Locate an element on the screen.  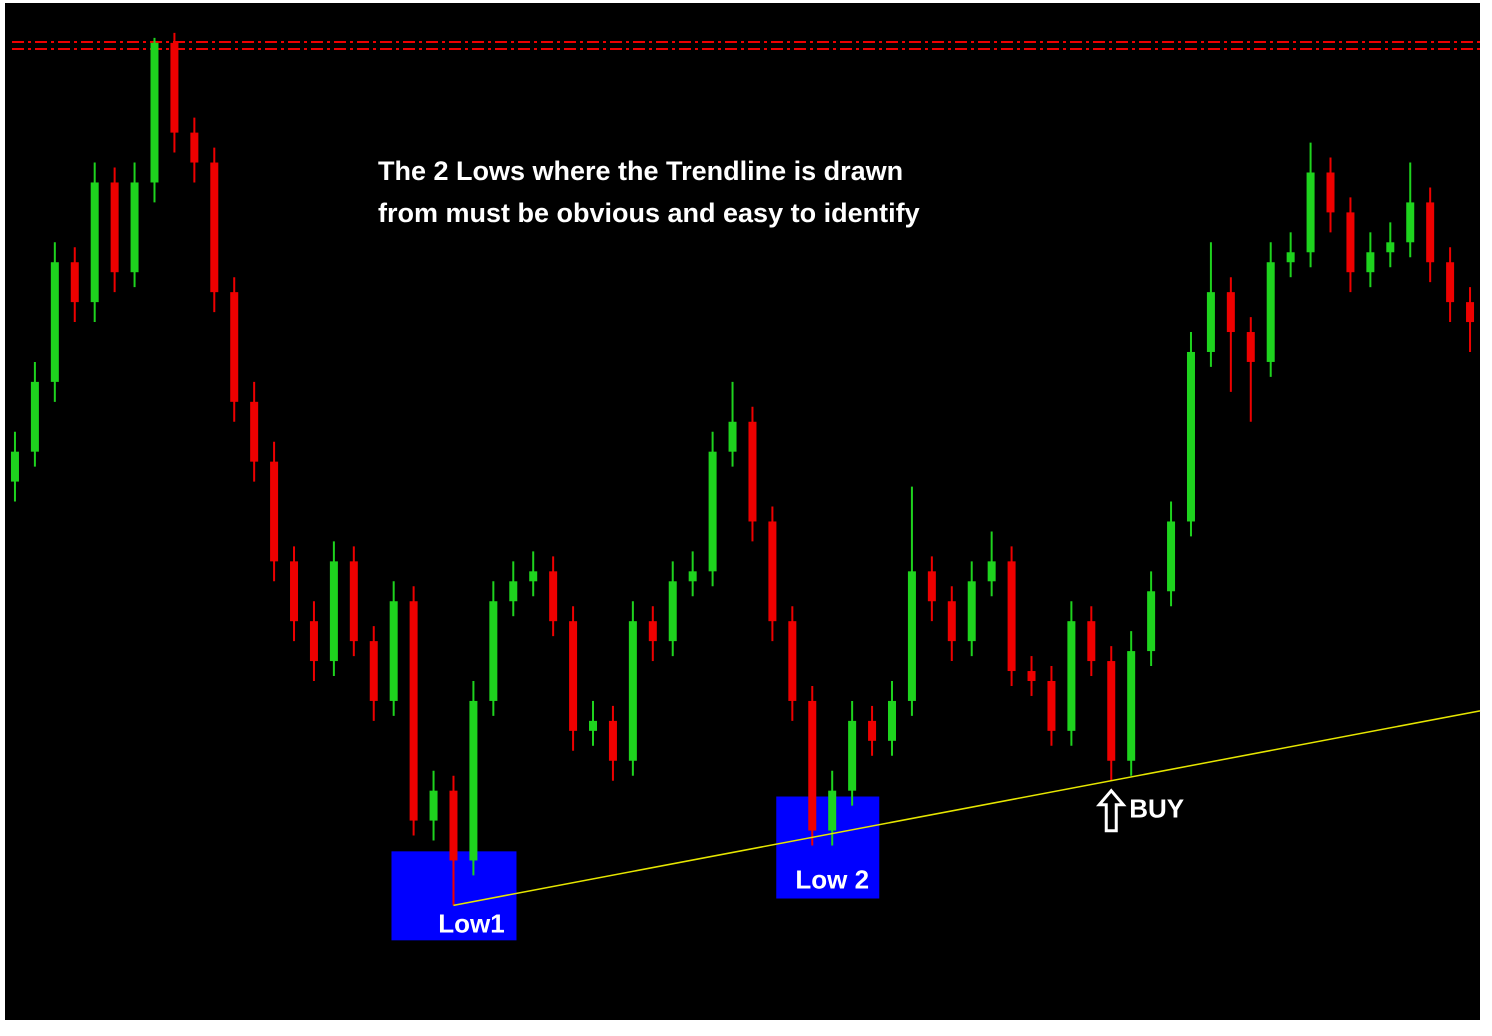
annotation: The 2 Lows where the Trendline is drawn is located at coordinates (640, 171).